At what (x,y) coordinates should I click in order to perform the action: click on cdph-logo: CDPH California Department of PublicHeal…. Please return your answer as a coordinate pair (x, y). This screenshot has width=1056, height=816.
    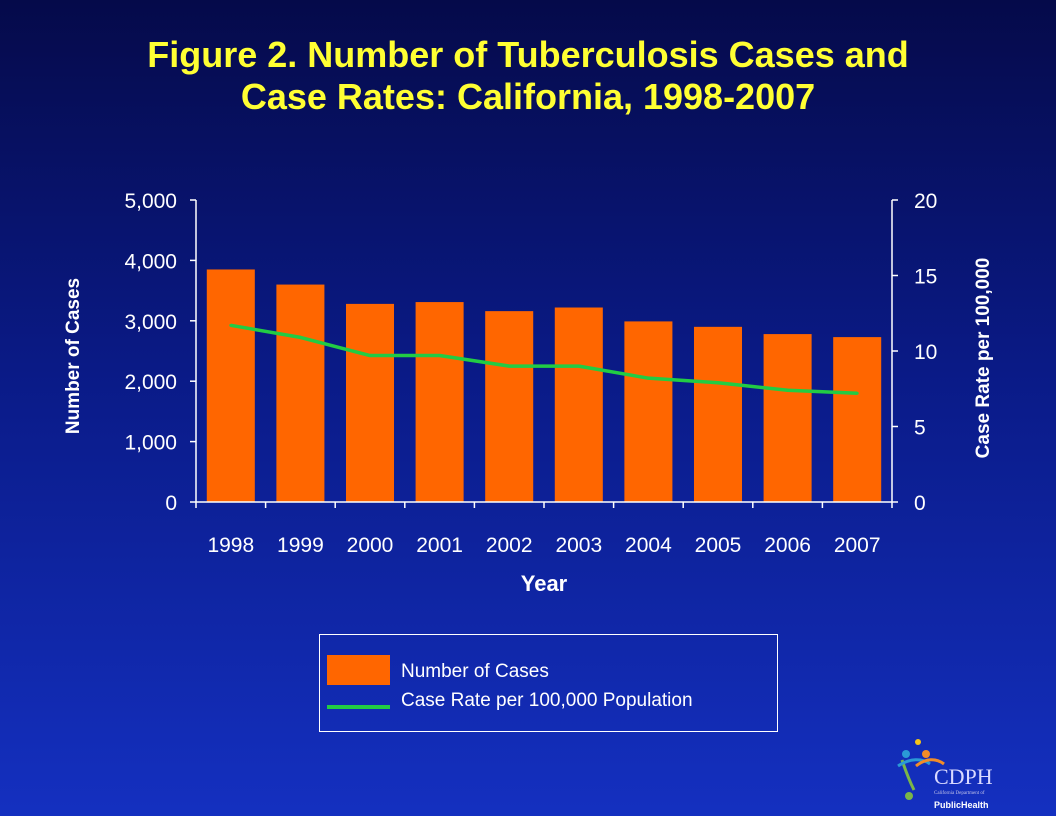
    Looking at the image, I should click on (945, 774).